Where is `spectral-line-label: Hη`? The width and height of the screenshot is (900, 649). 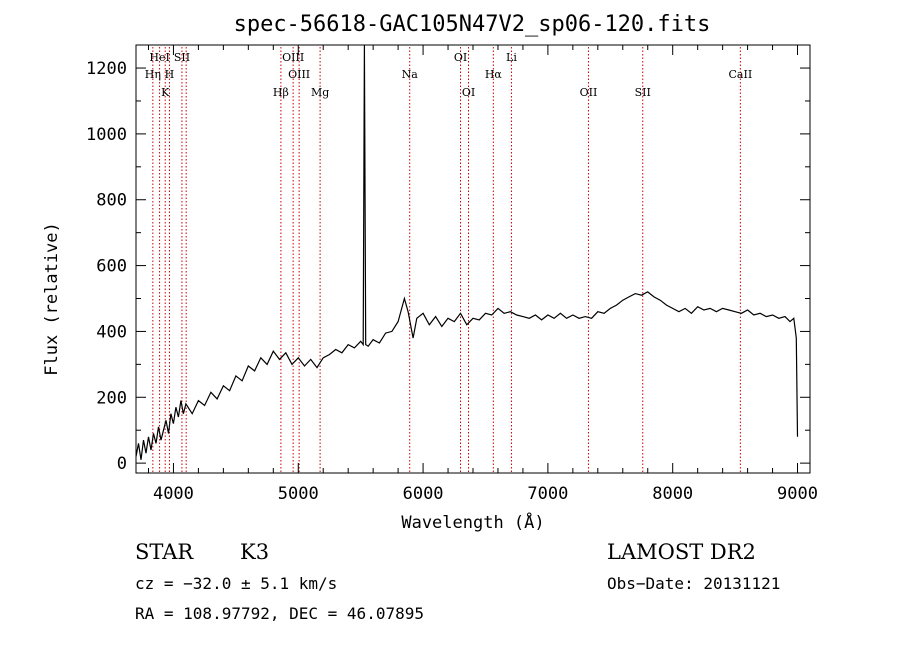 spectral-line-label: Hη is located at coordinates (153, 74).